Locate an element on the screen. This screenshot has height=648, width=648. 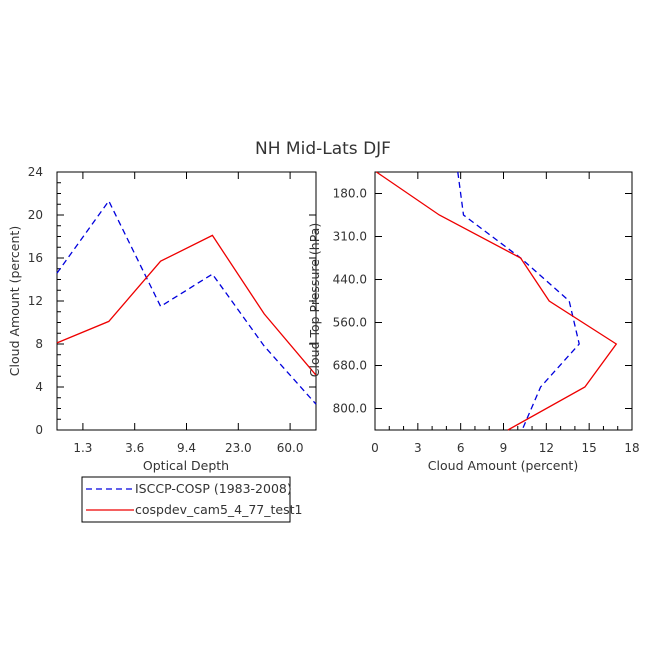
left-y-tick-label: 16 is located at coordinates (35, 258).